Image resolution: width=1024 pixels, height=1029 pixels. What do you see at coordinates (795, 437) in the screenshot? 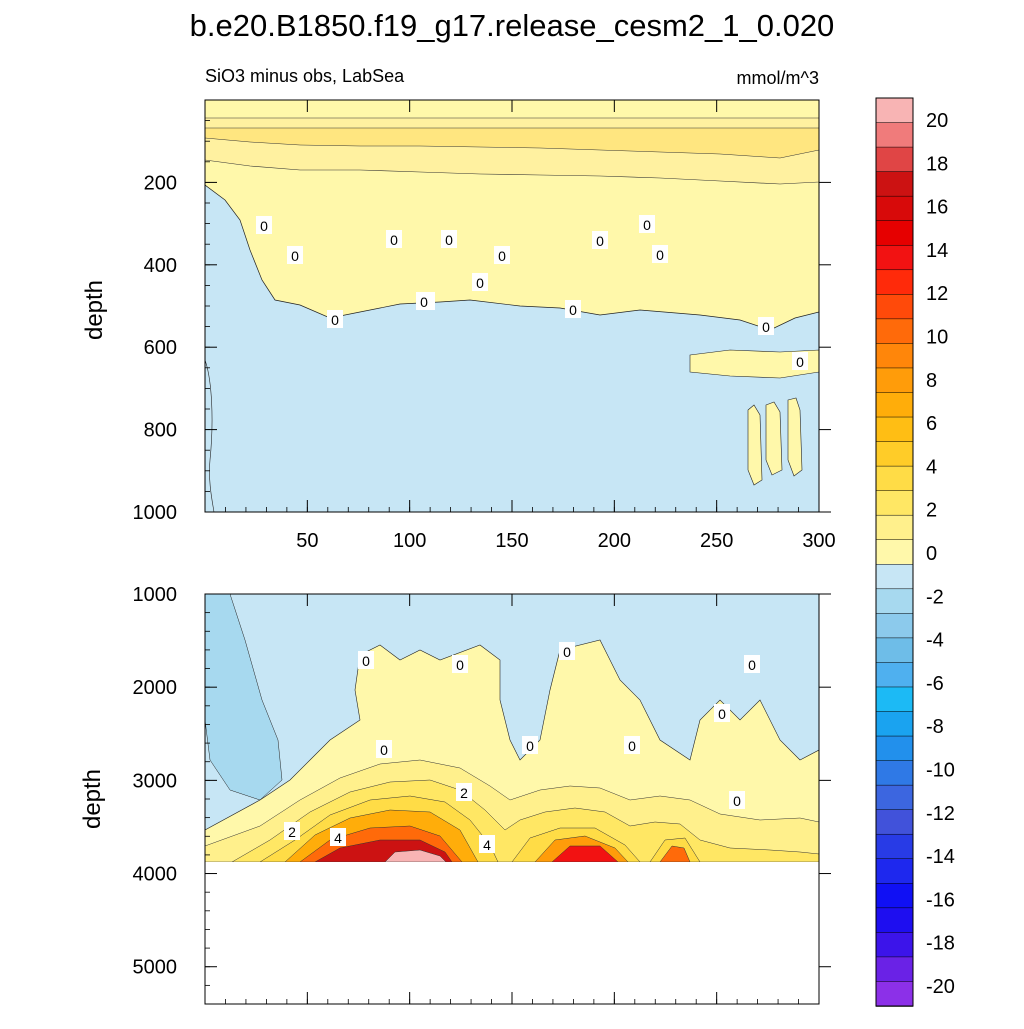
I see `upper-blob-800c` at bounding box center [795, 437].